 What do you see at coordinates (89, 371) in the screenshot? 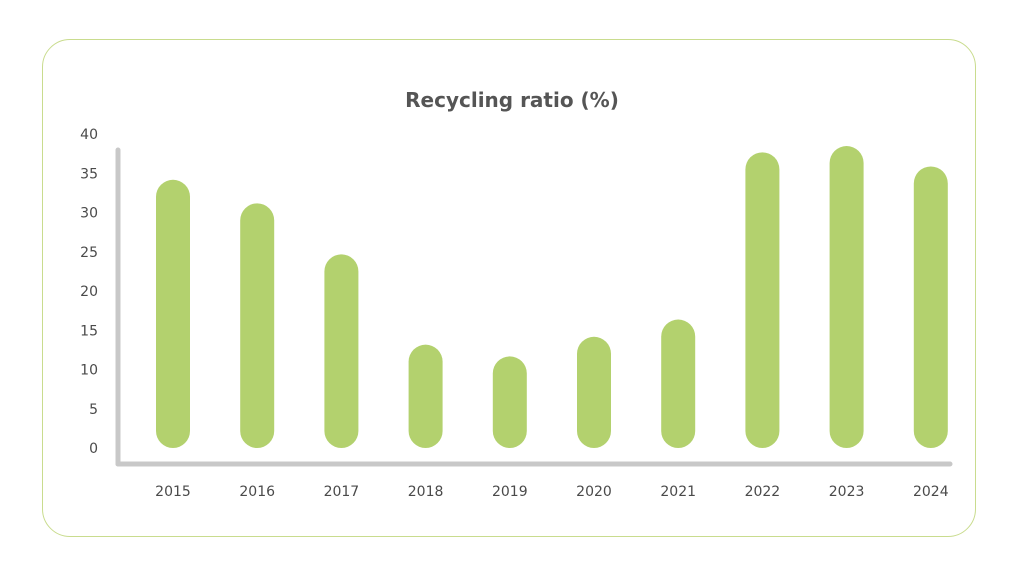
I see `y-tick-label: 10` at bounding box center [89, 371].